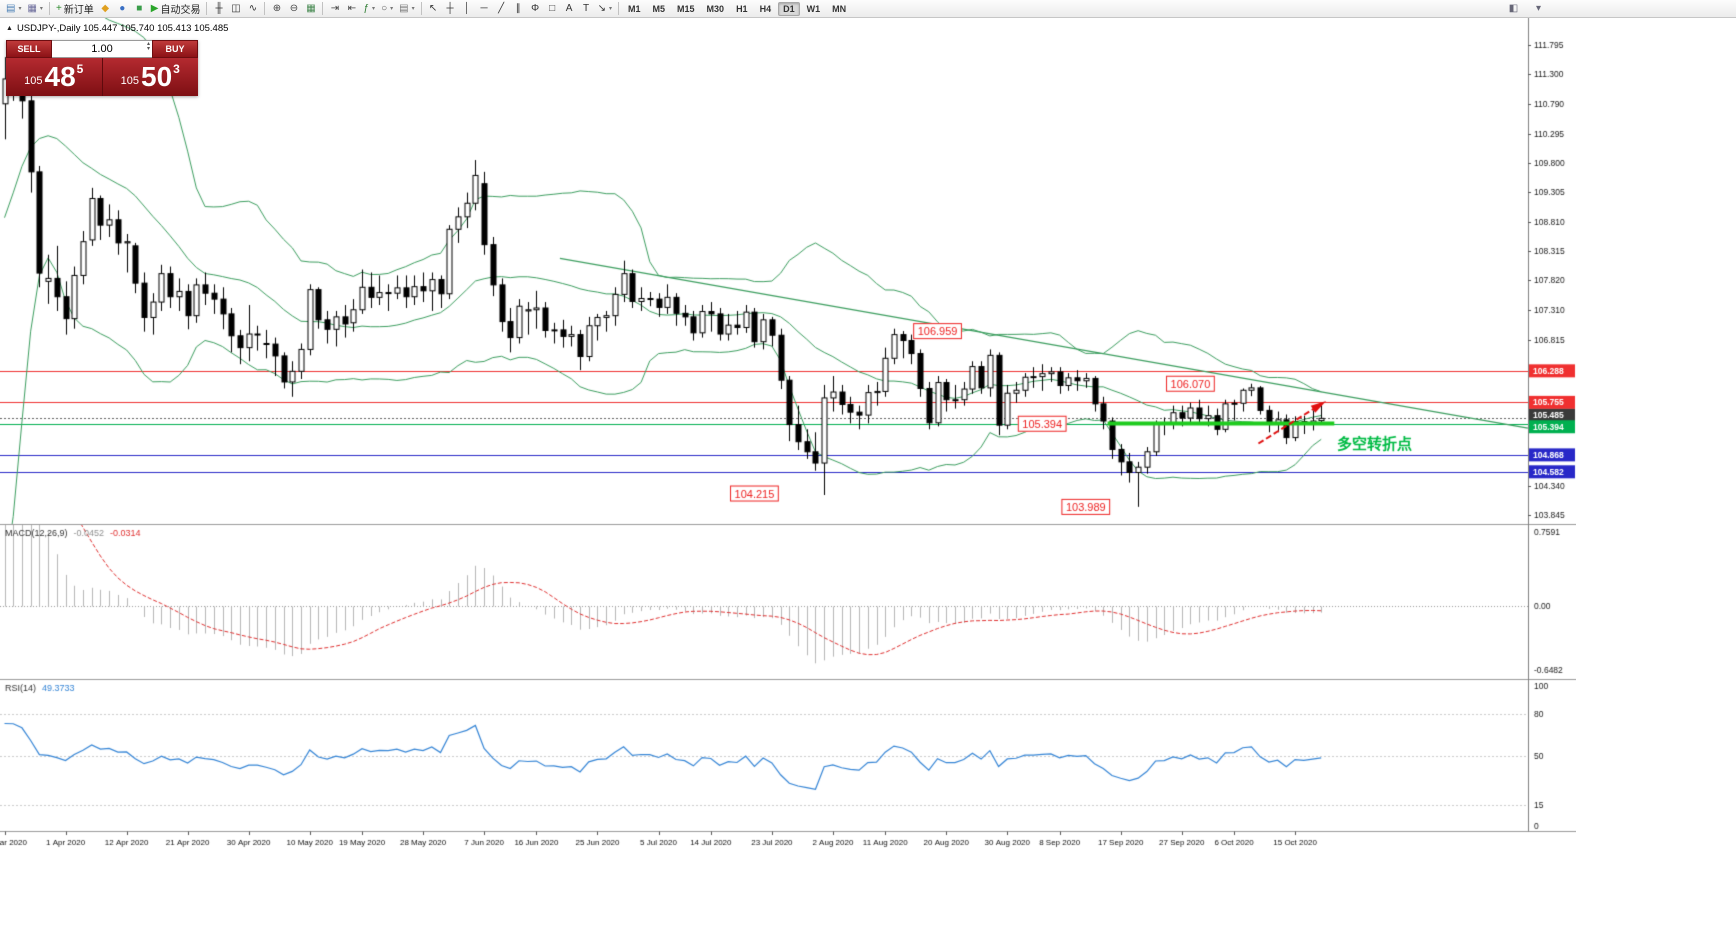  What do you see at coordinates (742, 9) in the screenshot?
I see `timeframe-h1: H1` at bounding box center [742, 9].